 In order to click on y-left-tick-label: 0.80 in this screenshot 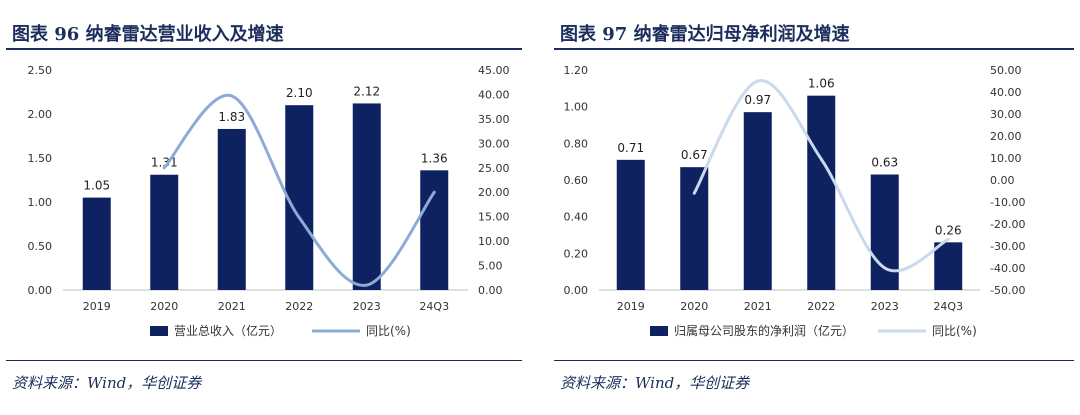, I will do `click(576, 143)`.